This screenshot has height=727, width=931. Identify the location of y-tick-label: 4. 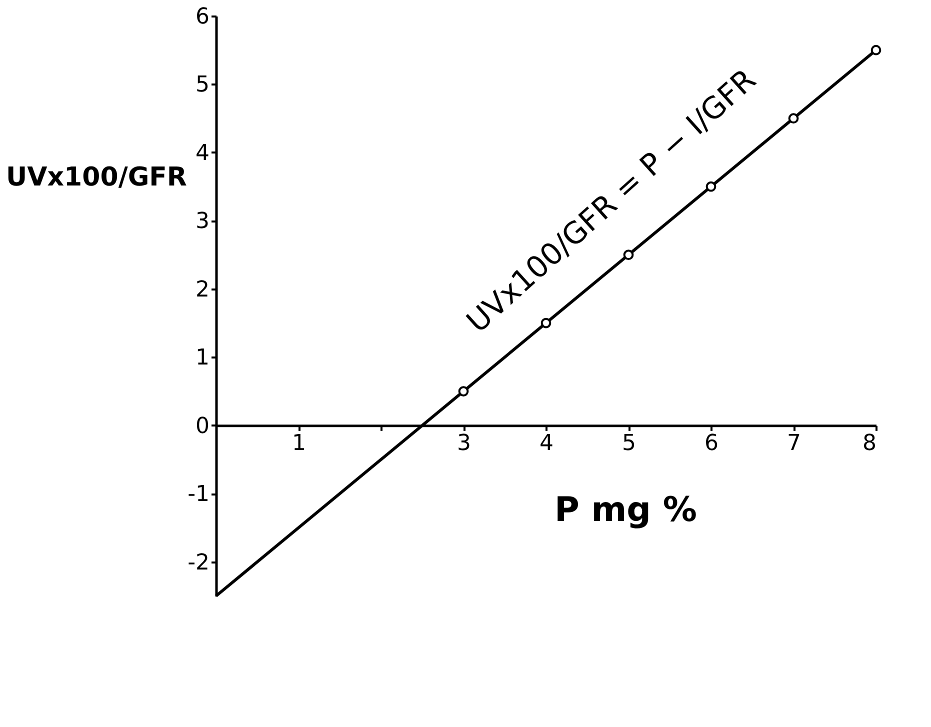
(203, 153).